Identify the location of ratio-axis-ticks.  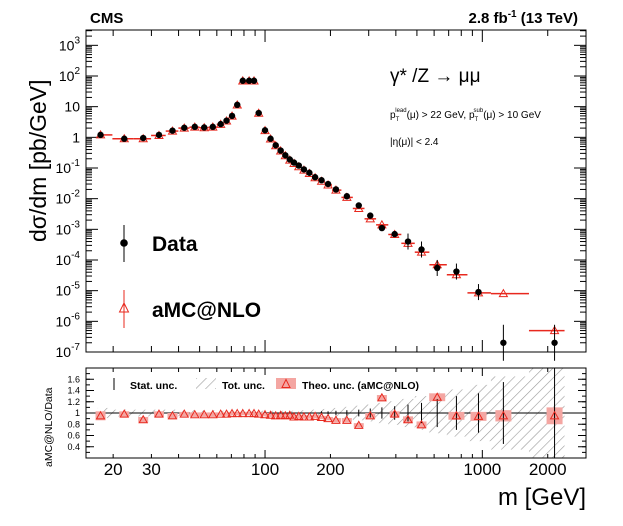
(336, 413).